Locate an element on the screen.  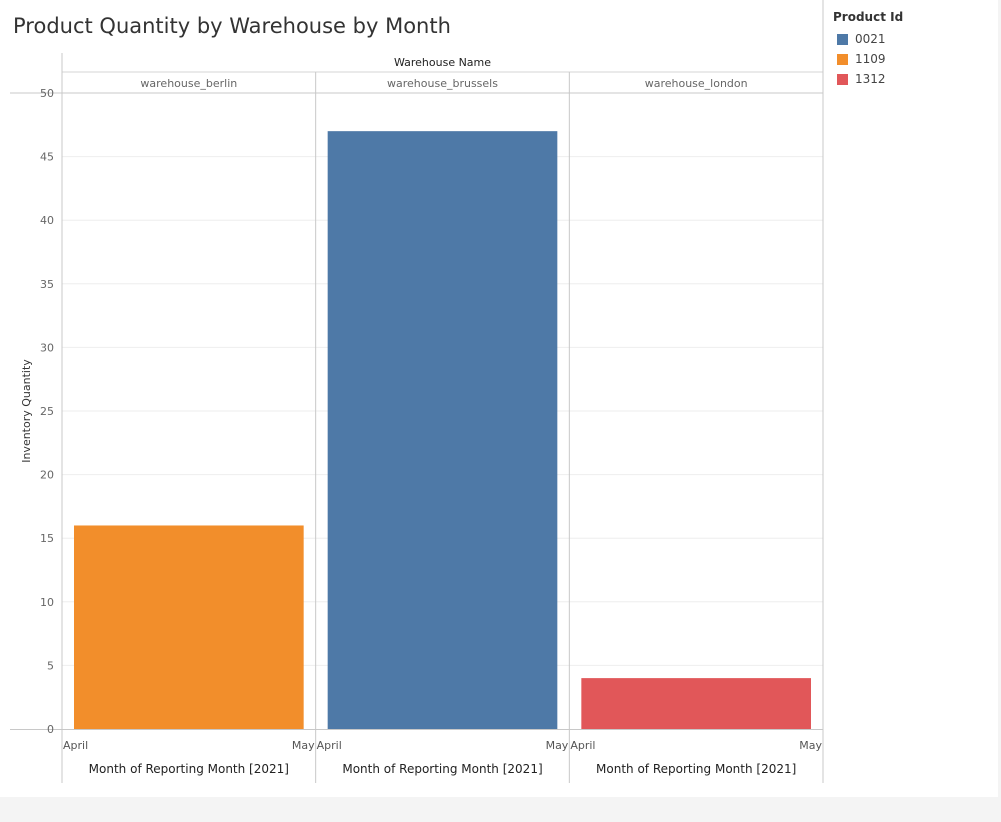
legend-label-1312: 1312 is located at coordinates (870, 79).